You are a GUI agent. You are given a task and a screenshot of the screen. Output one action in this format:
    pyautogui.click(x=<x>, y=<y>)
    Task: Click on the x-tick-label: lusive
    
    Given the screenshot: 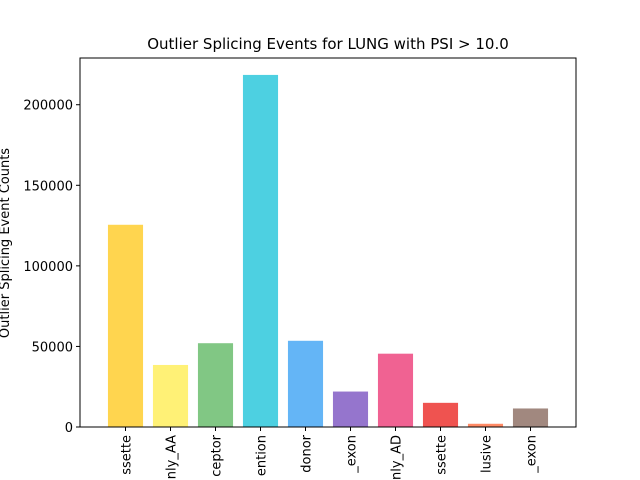 What is the action you would take?
    pyautogui.click(x=487, y=454)
    